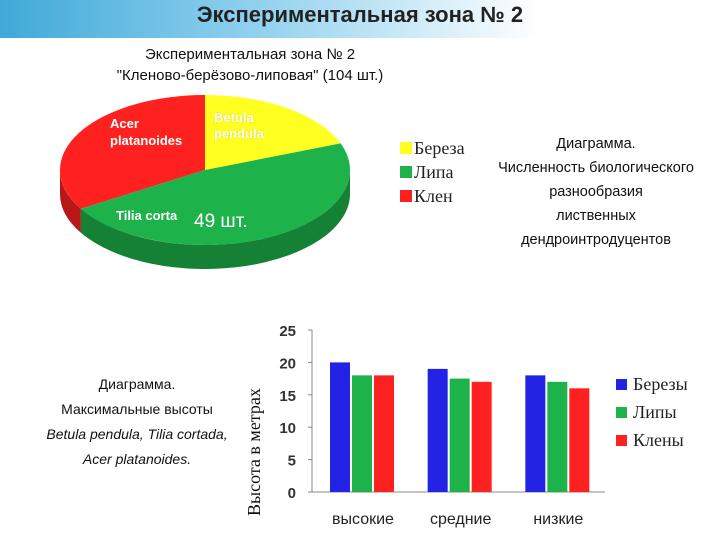 Image resolution: width=720 pixels, height=540 pixels. Describe the element at coordinates (250, 54) in the screenshot. I see `pie-title-line1: Экспериментальная зона № 2` at that location.